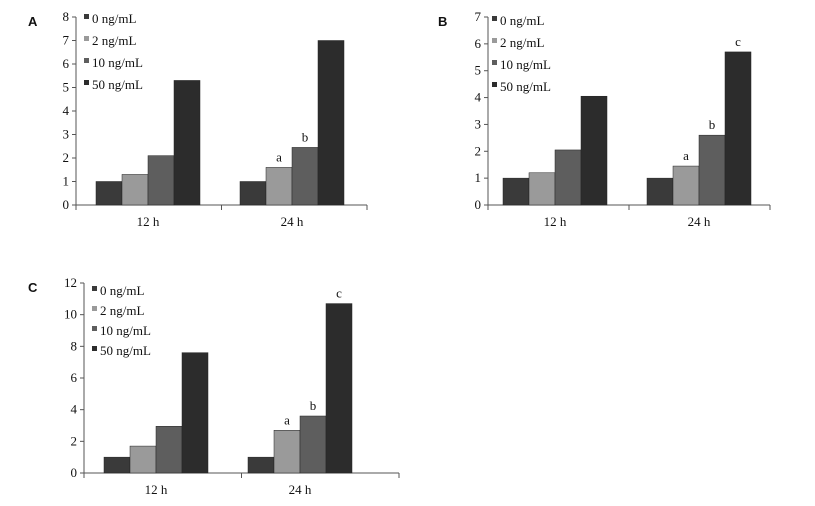 The height and width of the screenshot is (506, 815). Describe the element at coordinates (33, 287) in the screenshot. I see `panel-label: C` at that location.